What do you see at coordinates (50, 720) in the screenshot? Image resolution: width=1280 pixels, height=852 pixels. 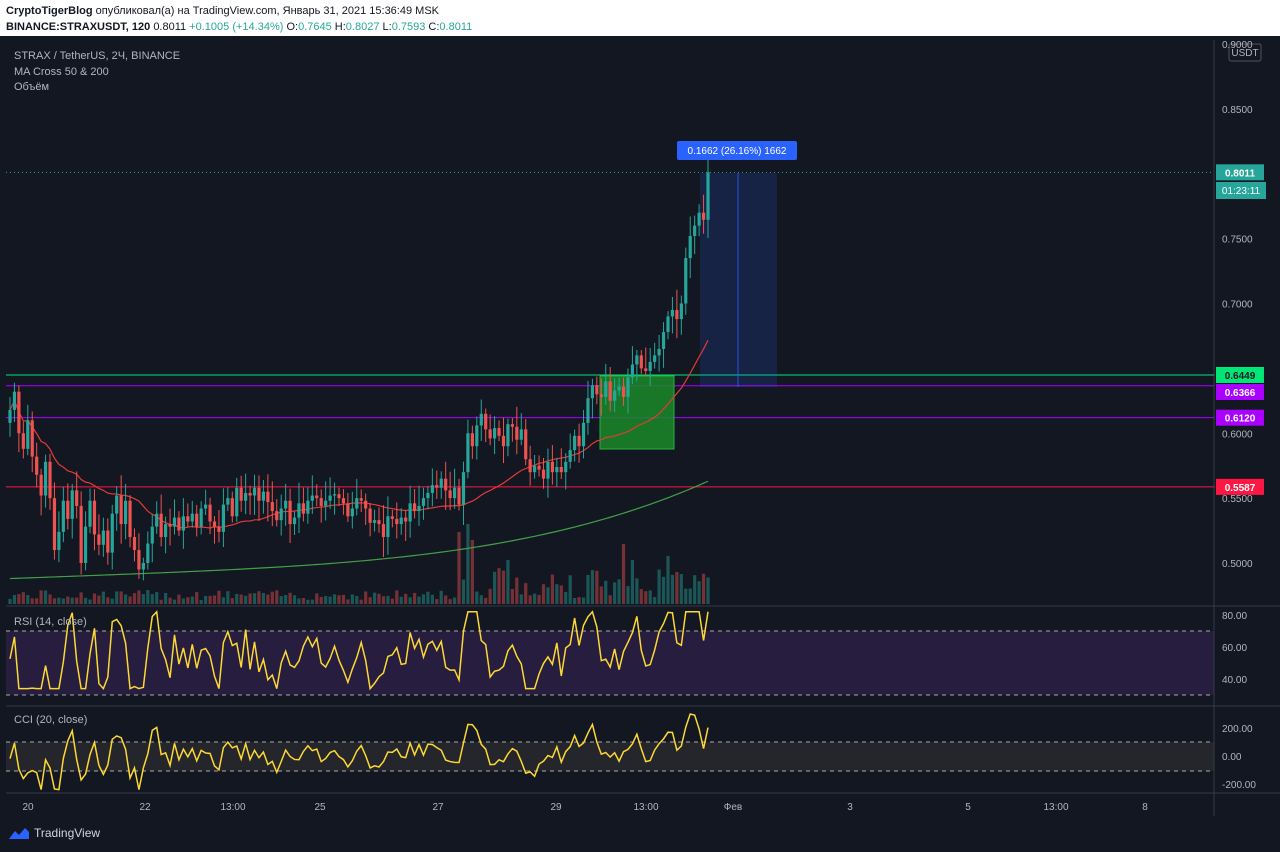 I see `cci-label: CCI (20, close)` at bounding box center [50, 720].